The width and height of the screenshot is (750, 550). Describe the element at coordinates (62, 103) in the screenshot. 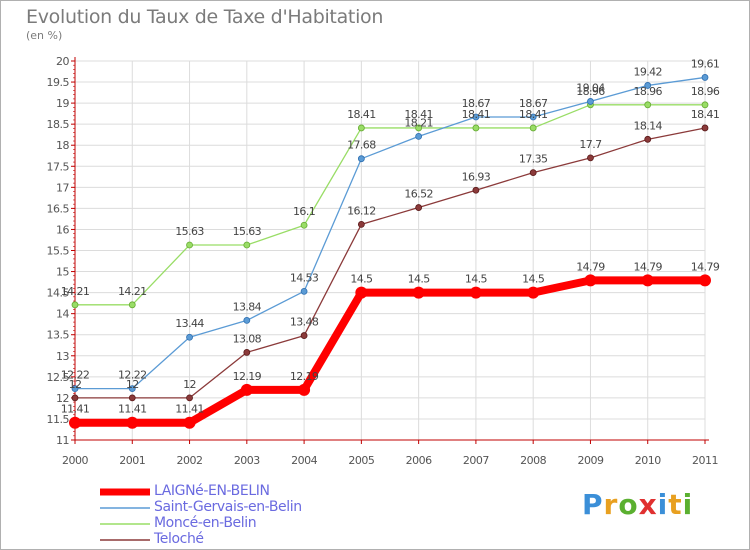

I see `y-tick-label: 19` at that location.